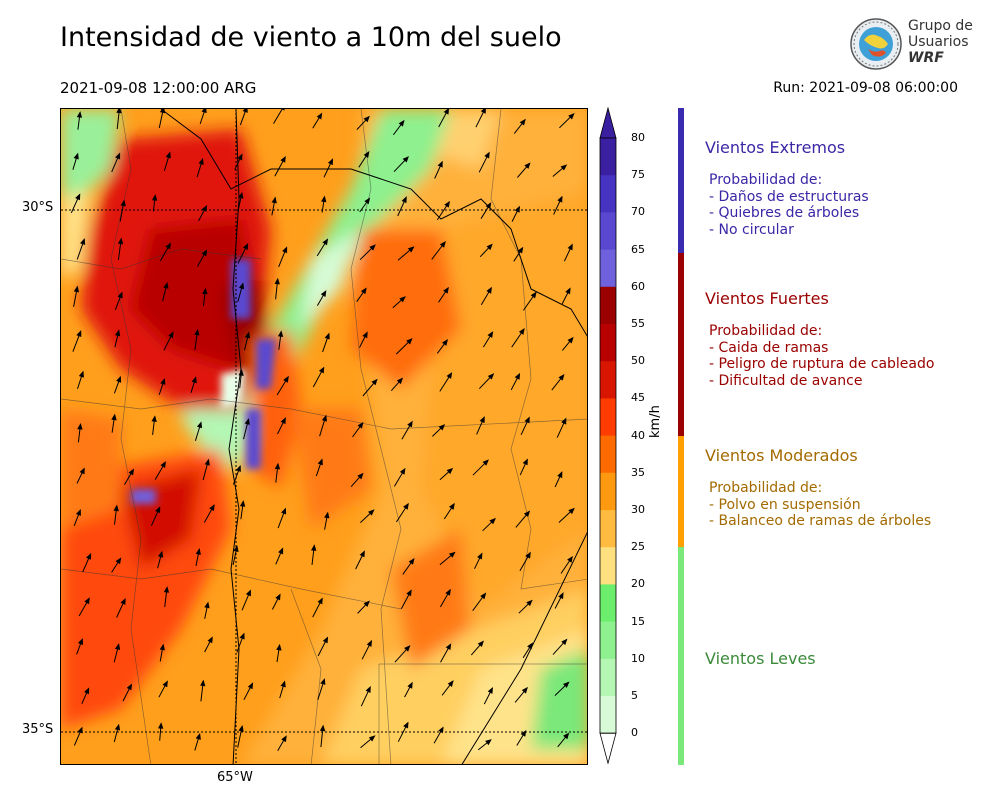  What do you see at coordinates (760, 658) in the screenshot?
I see `category-title-light: Vientos Leves` at bounding box center [760, 658].